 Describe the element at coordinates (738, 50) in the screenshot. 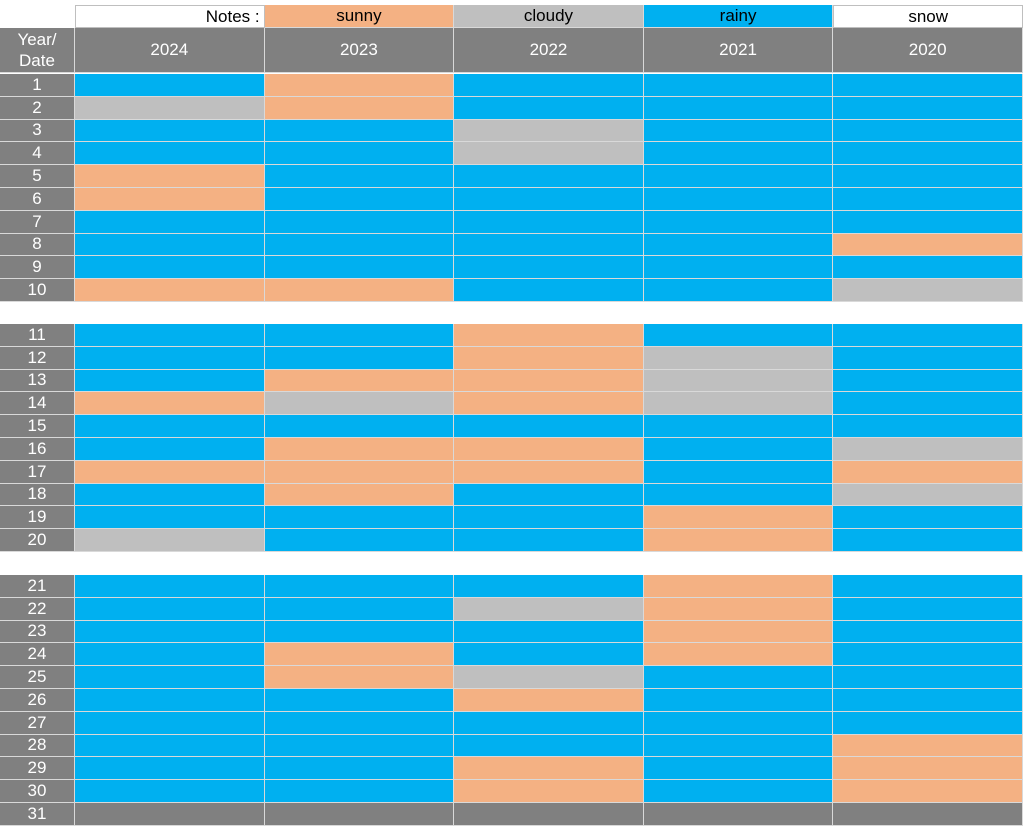

I see `year-header: 2021` at that location.